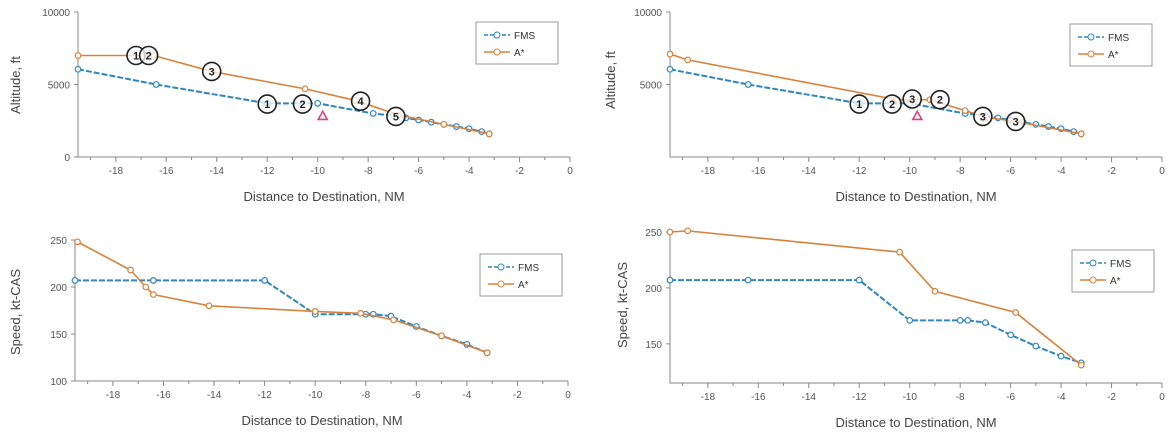 The height and width of the screenshot is (439, 1171). What do you see at coordinates (15, 312) in the screenshot?
I see `y-axis-title: Speed, kt-CAS` at bounding box center [15, 312].